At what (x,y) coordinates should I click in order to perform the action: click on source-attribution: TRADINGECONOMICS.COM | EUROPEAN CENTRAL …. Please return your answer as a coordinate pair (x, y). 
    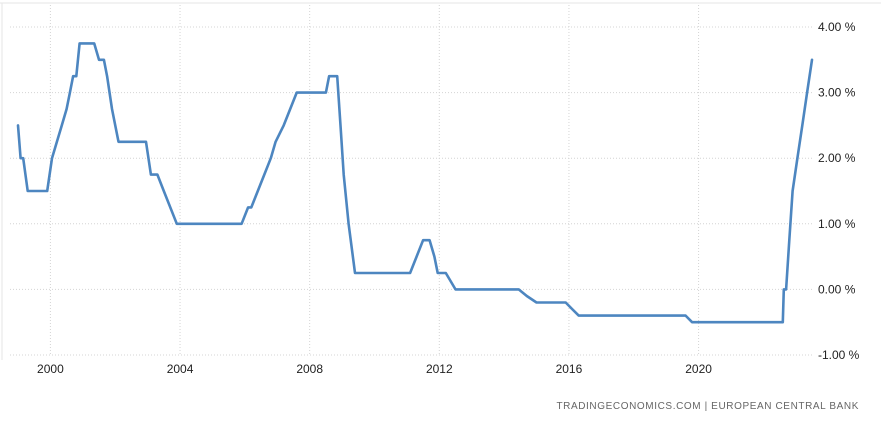
    Looking at the image, I should click on (707, 406).